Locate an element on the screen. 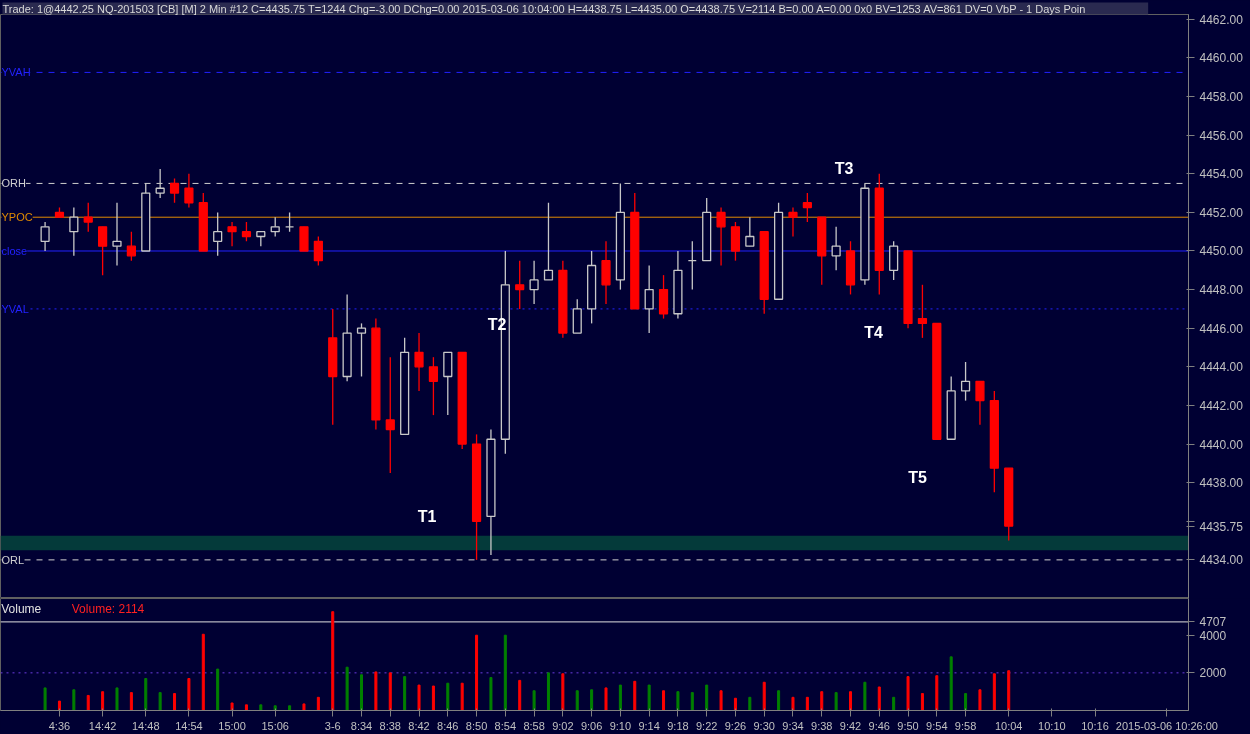 This screenshot has height=734, width=1250. x-tick-label: 14:48 is located at coordinates (146, 725).